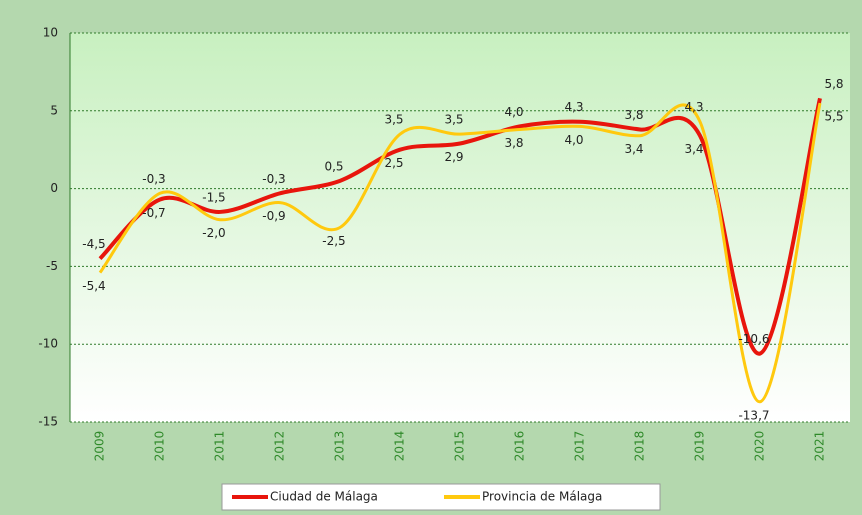  What do you see at coordinates (54, 188) in the screenshot?
I see `y-tick-label: 0` at bounding box center [54, 188].